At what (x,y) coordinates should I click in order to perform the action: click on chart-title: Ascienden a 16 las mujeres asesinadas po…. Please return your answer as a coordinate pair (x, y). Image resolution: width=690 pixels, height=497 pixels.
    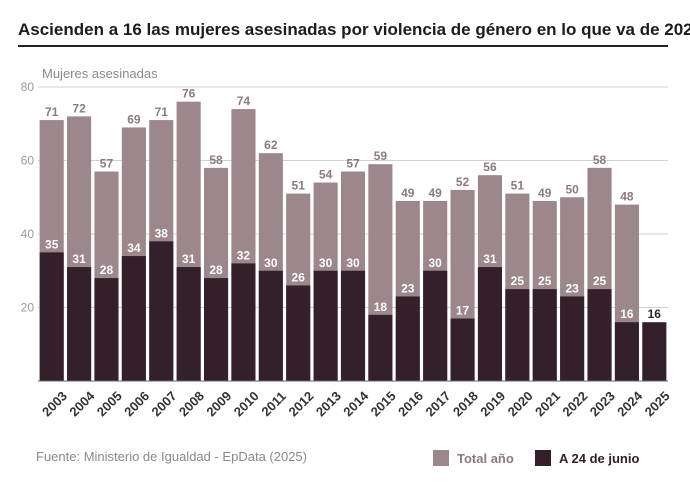
    Looking at the image, I should click on (354, 29).